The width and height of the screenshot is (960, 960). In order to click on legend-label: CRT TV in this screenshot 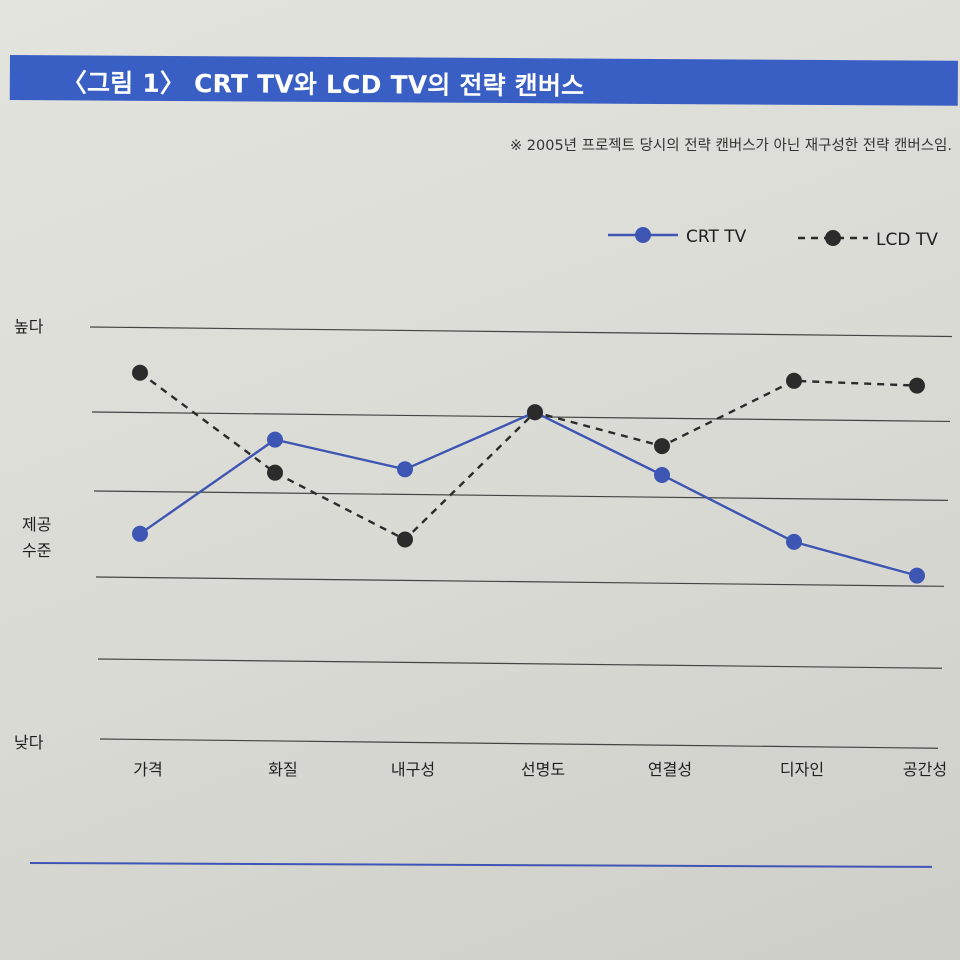, I will do `click(716, 237)`.